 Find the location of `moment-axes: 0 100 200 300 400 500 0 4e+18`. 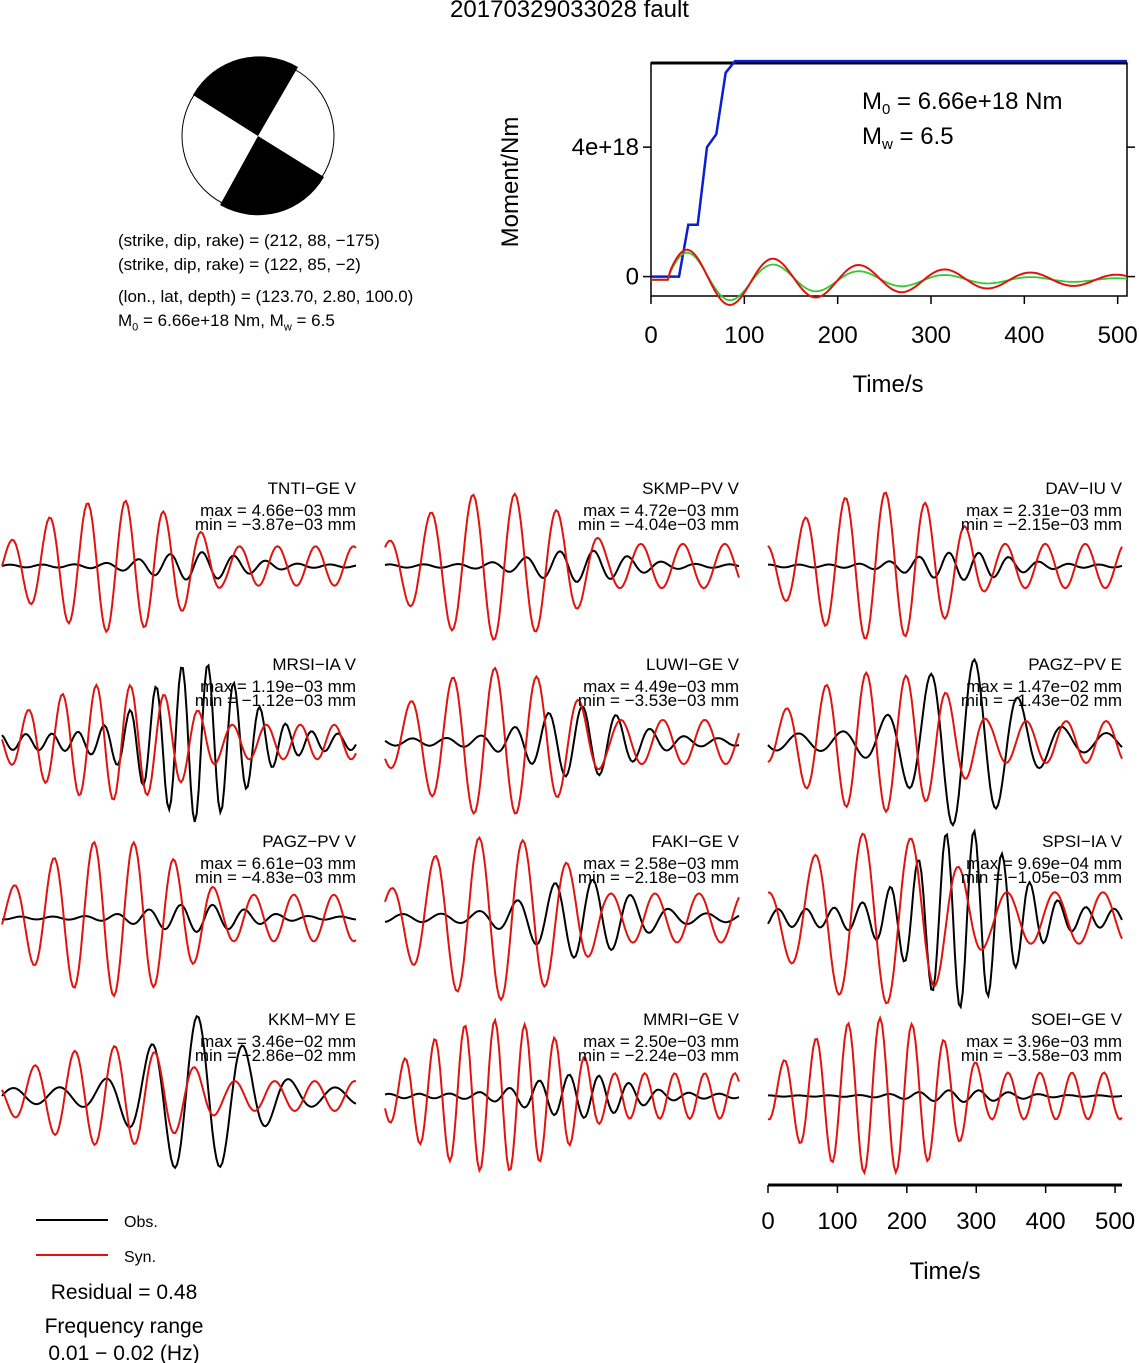

moment-axes: 0 100 200 300 400 500 0 4e+18 is located at coordinates (855, 241).